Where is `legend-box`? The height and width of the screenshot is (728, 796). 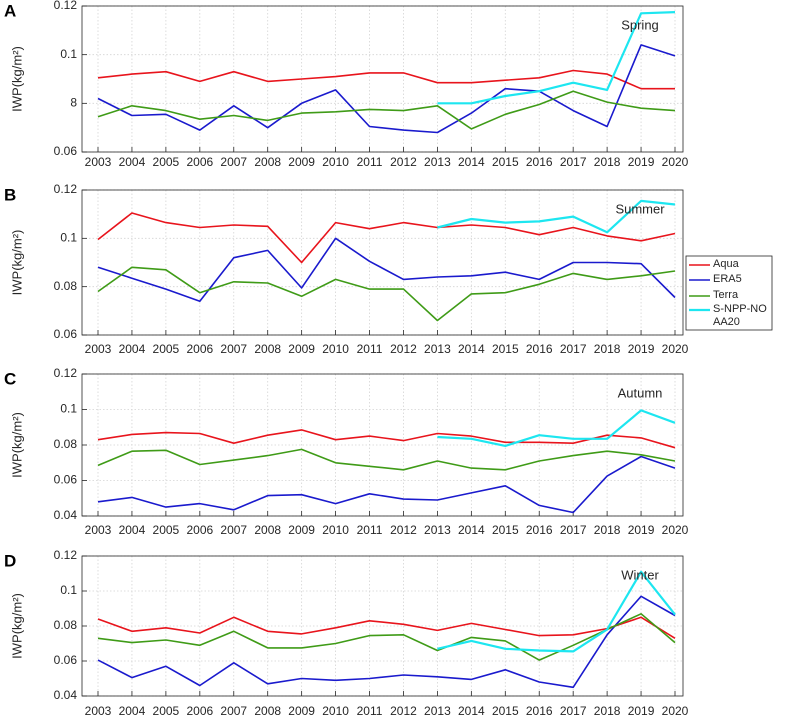
legend-box is located at coordinates (729, 293).